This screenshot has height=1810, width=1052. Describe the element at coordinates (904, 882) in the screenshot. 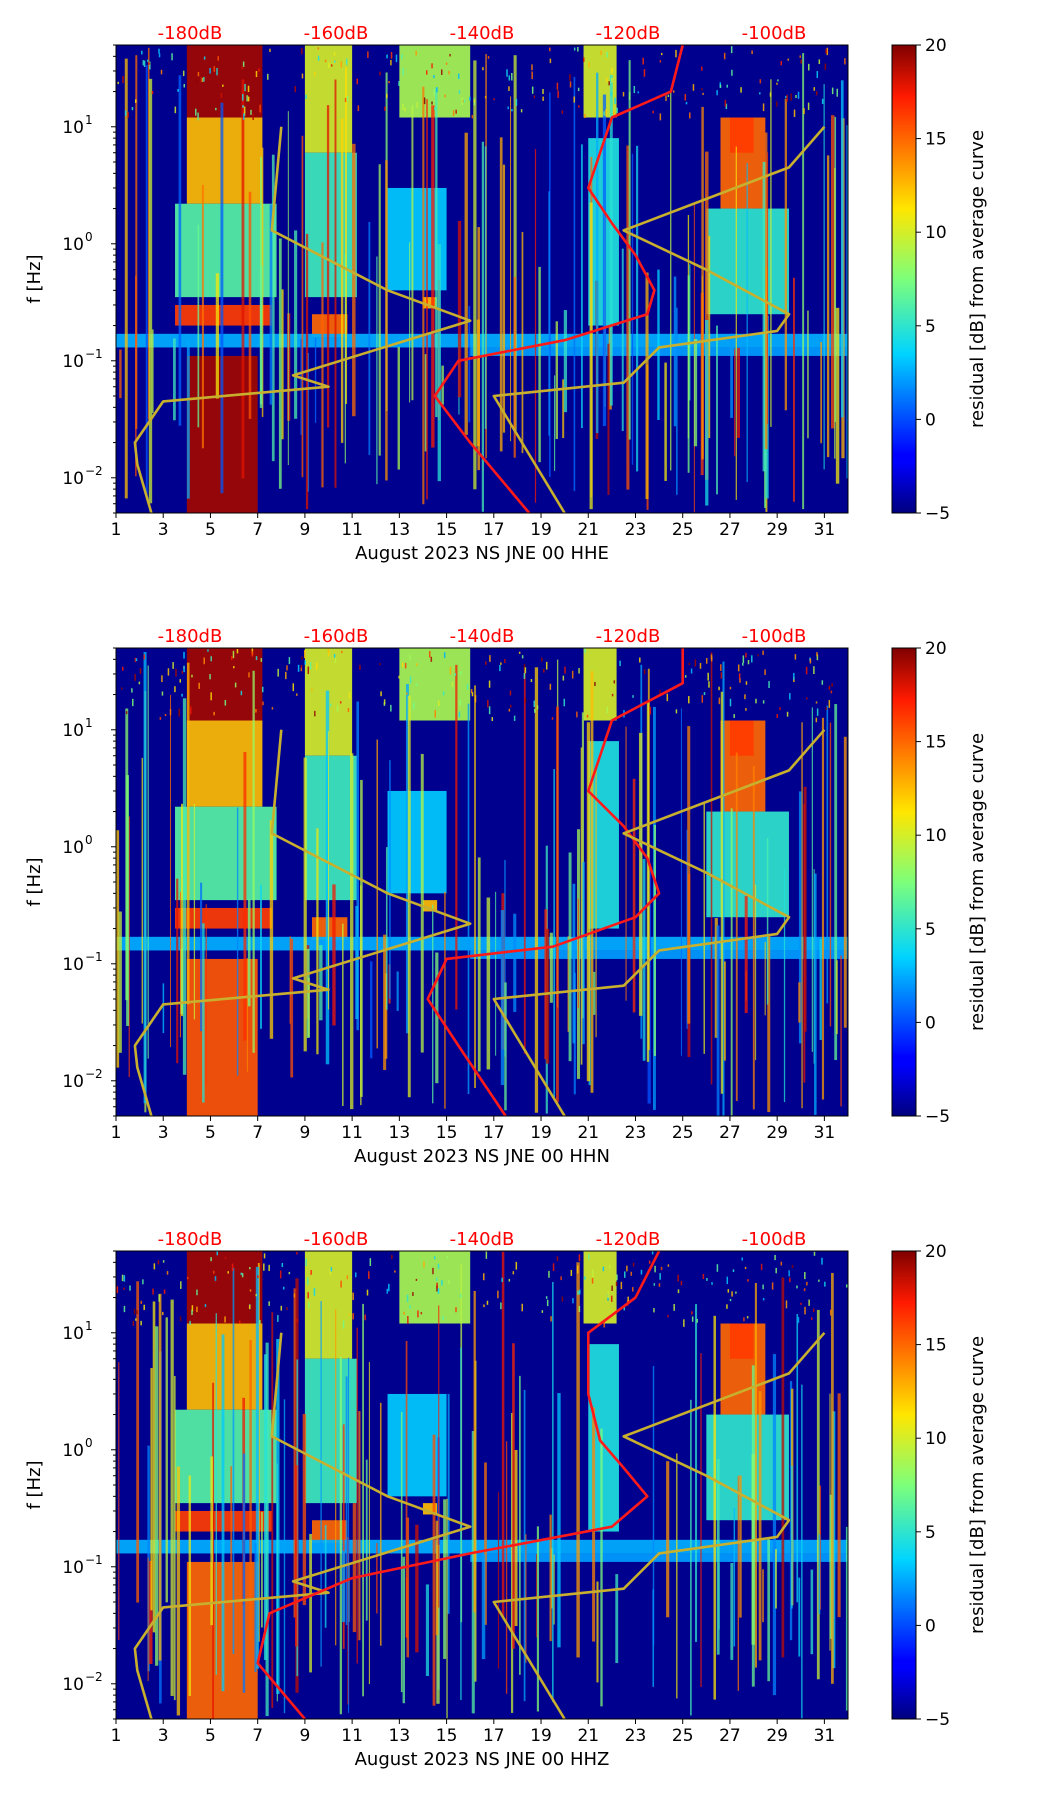

I see `colorbar` at that location.